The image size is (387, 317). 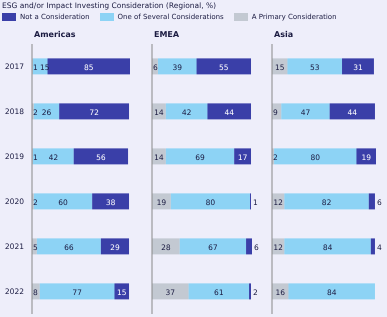 What do you see at coordinates (55, 35) in the screenshot?
I see `chart-title: Americas` at bounding box center [55, 35].